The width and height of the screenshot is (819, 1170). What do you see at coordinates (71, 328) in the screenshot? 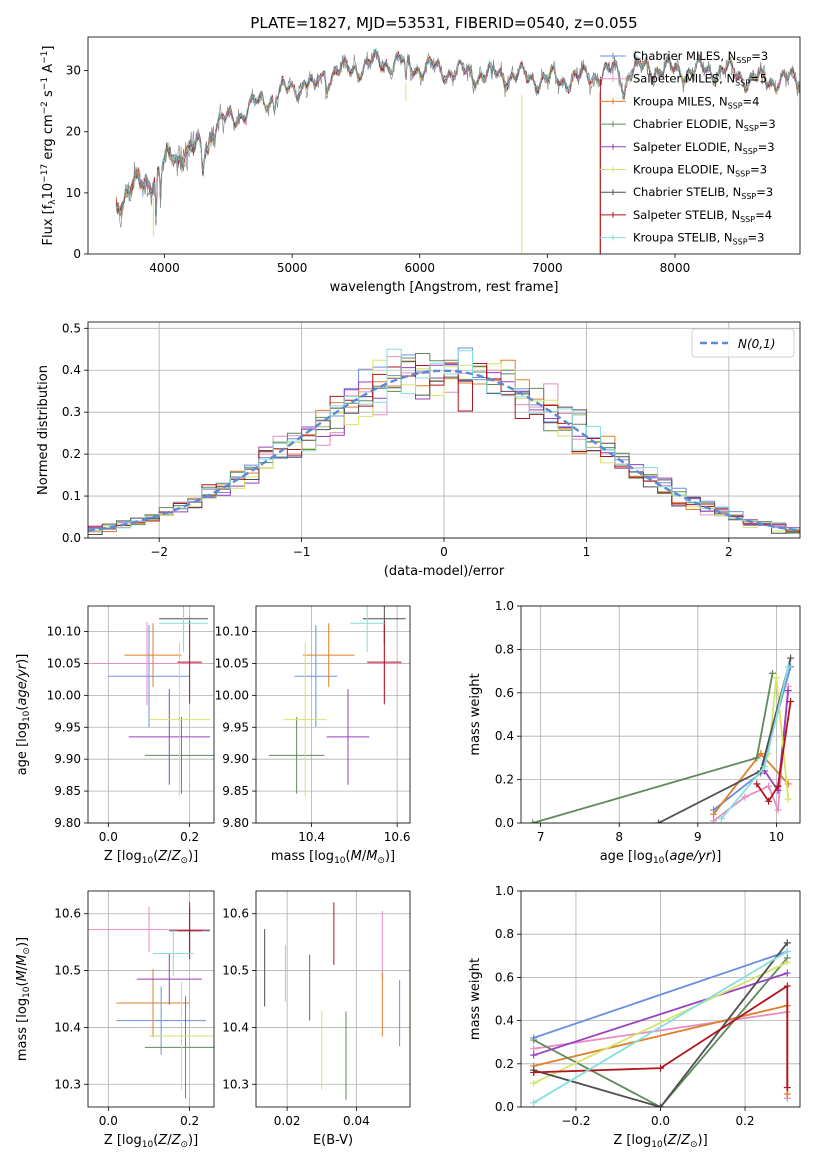
I see `y-tick-label: 0.5` at bounding box center [71, 328].